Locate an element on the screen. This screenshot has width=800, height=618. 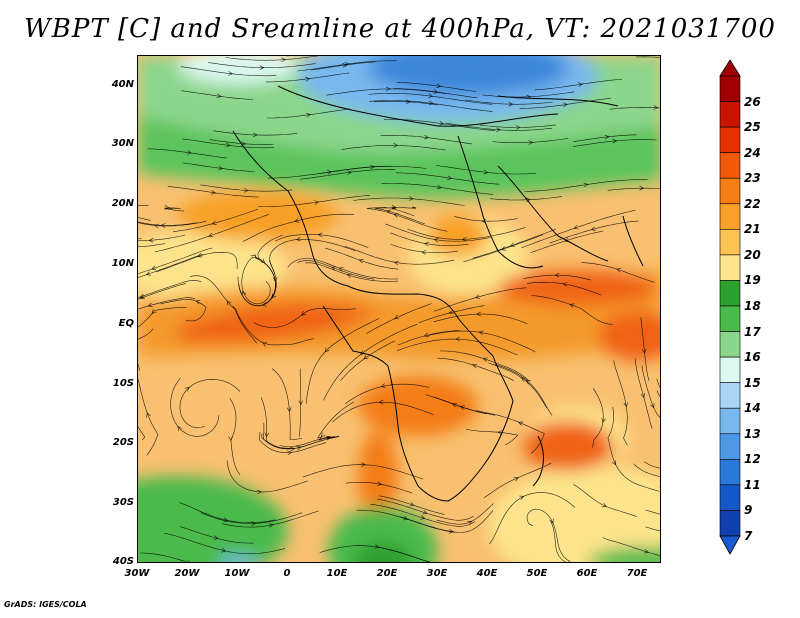
colorbar-label: 11 is located at coordinates (752, 484).